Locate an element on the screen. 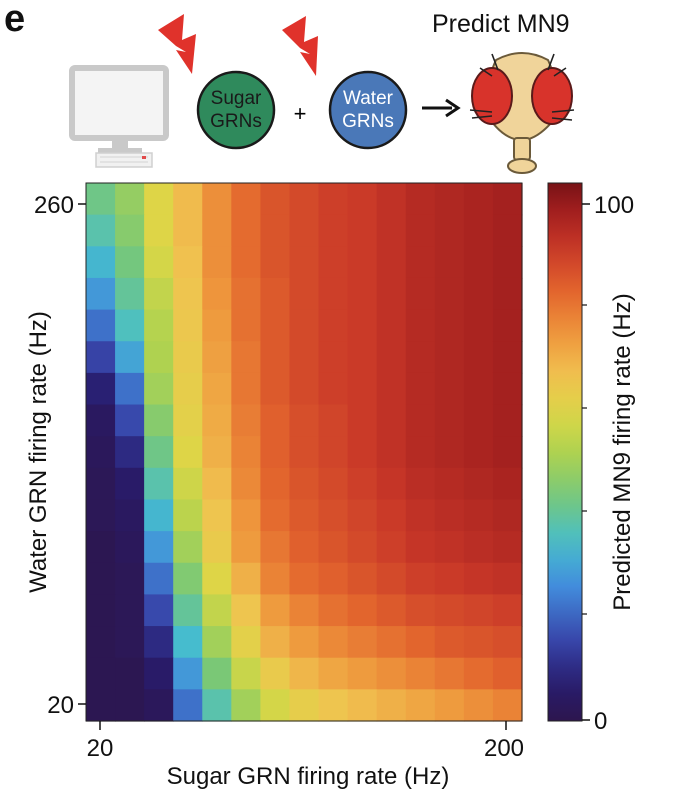  heatmap-cell-r1-c7 is located at coordinates (304, 230).